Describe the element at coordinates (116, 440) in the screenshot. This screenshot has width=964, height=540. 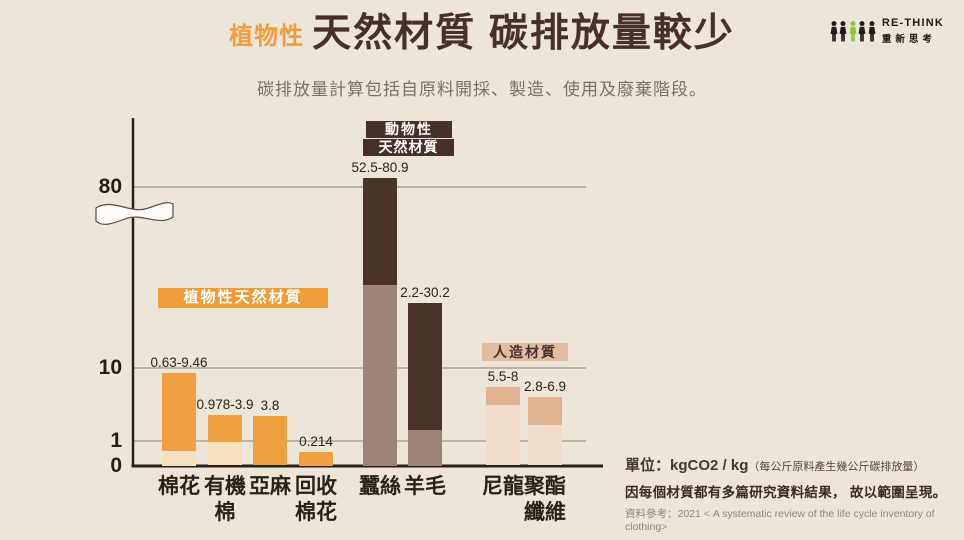
I see `y-tick-label-1: 1` at that location.